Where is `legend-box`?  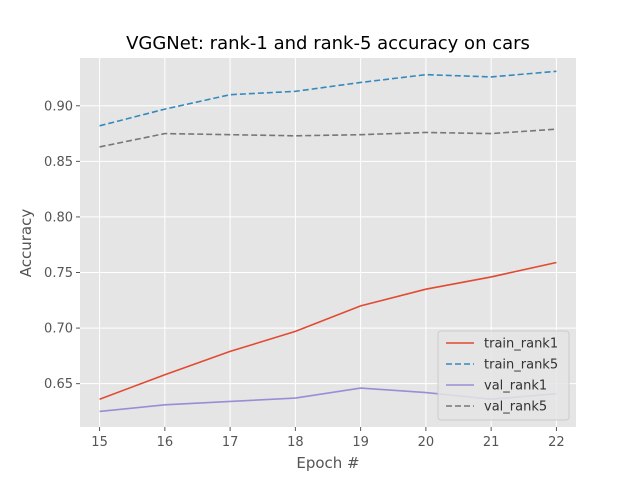
legend-box is located at coordinates (503, 375).